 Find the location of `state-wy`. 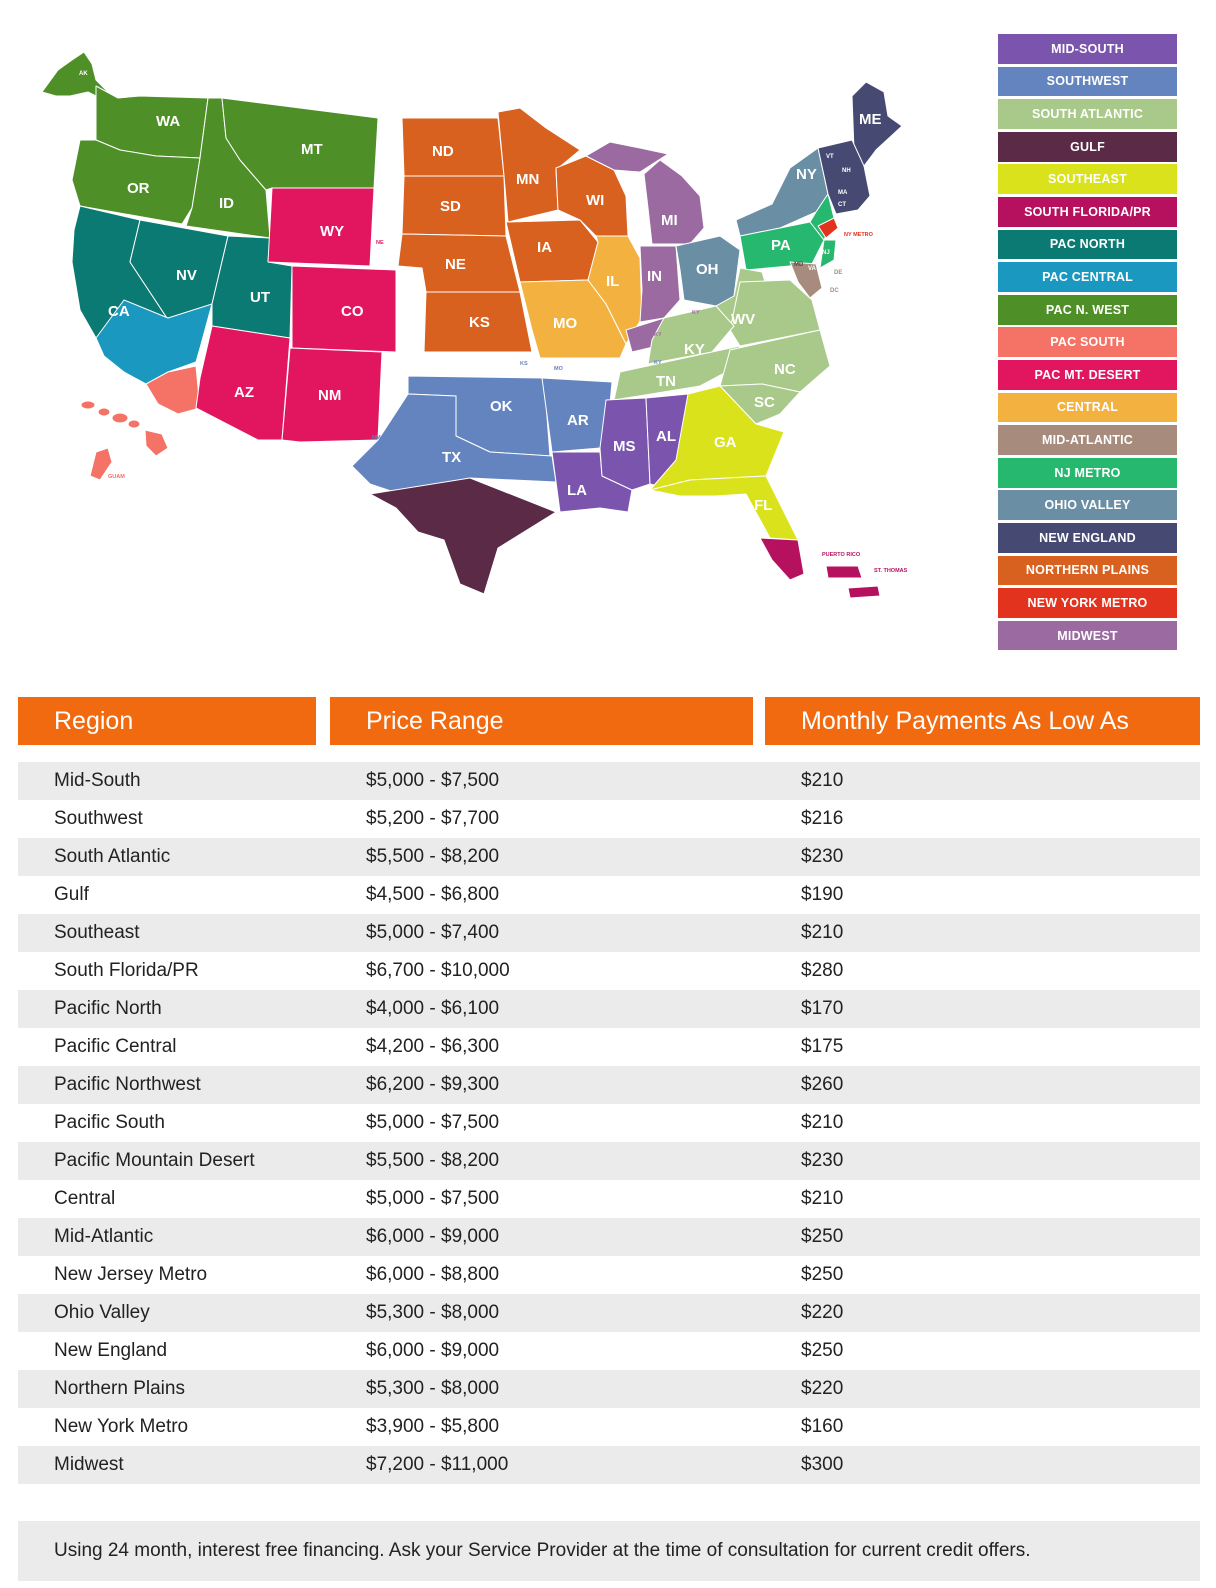

state-wy is located at coordinates (321, 227).